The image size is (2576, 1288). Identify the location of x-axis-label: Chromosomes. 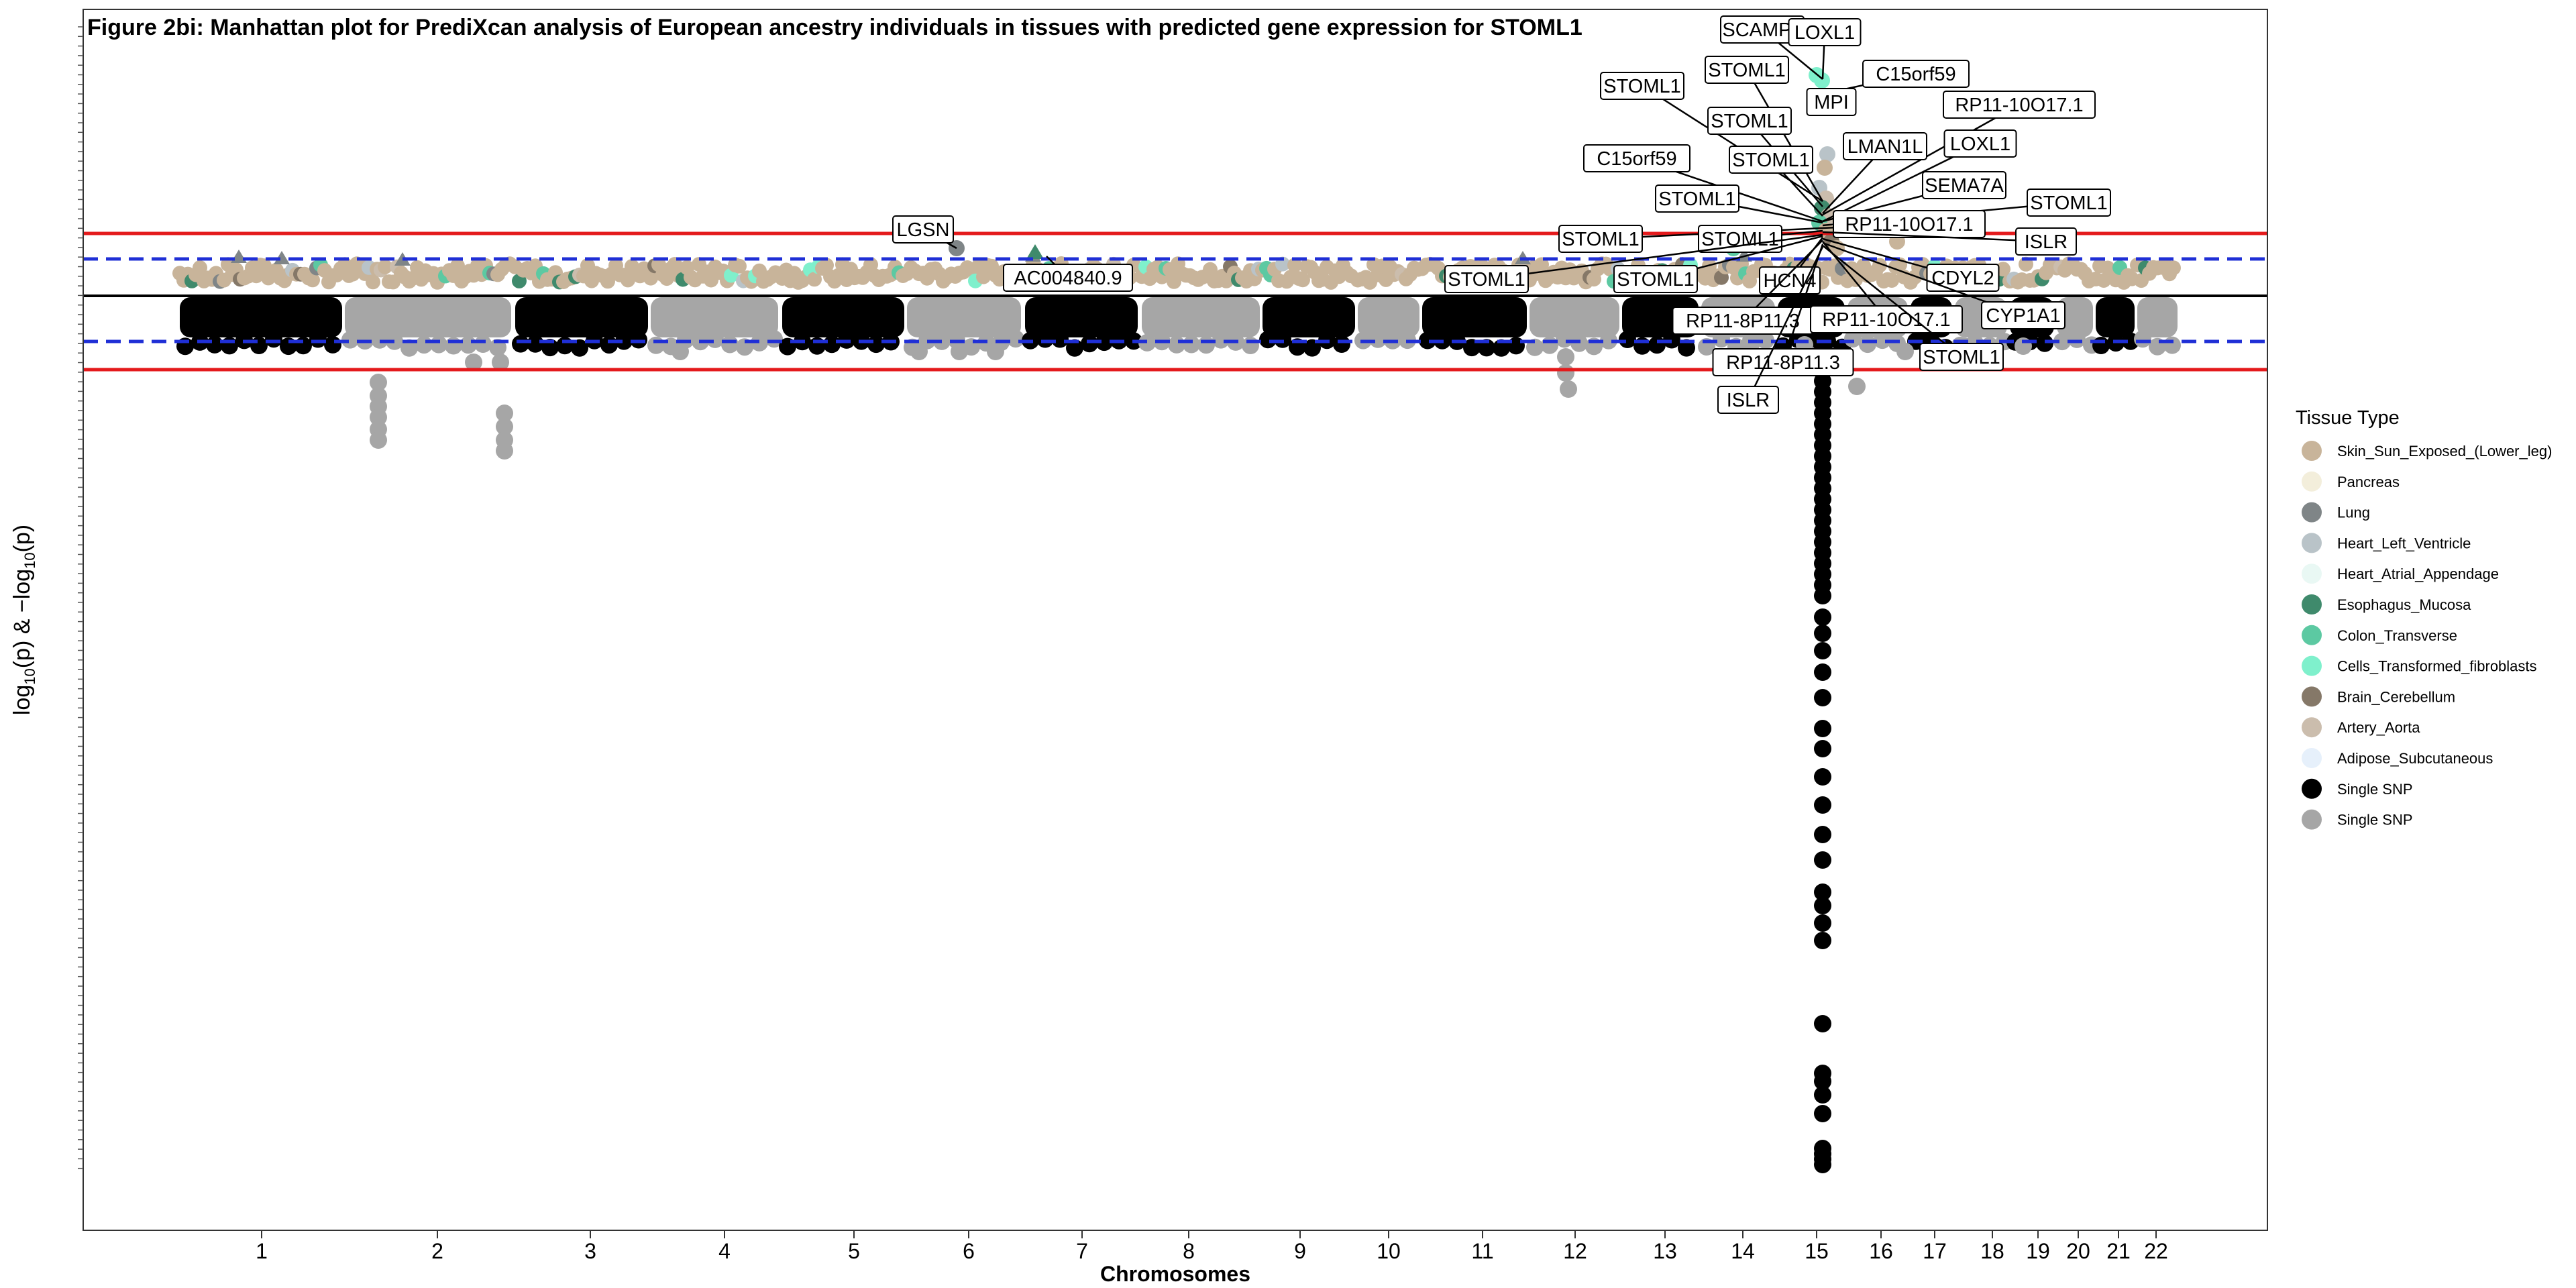
(1175, 1274).